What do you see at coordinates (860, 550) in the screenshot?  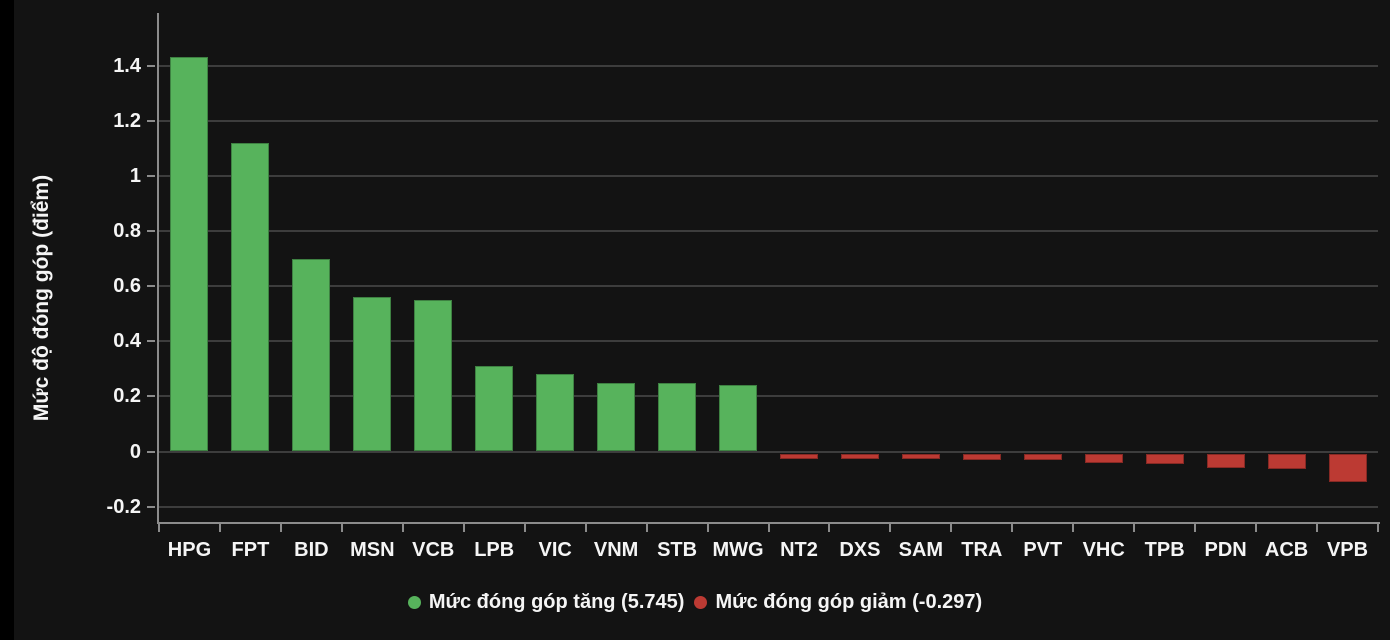 I see `x-label-DXS: DXS` at bounding box center [860, 550].